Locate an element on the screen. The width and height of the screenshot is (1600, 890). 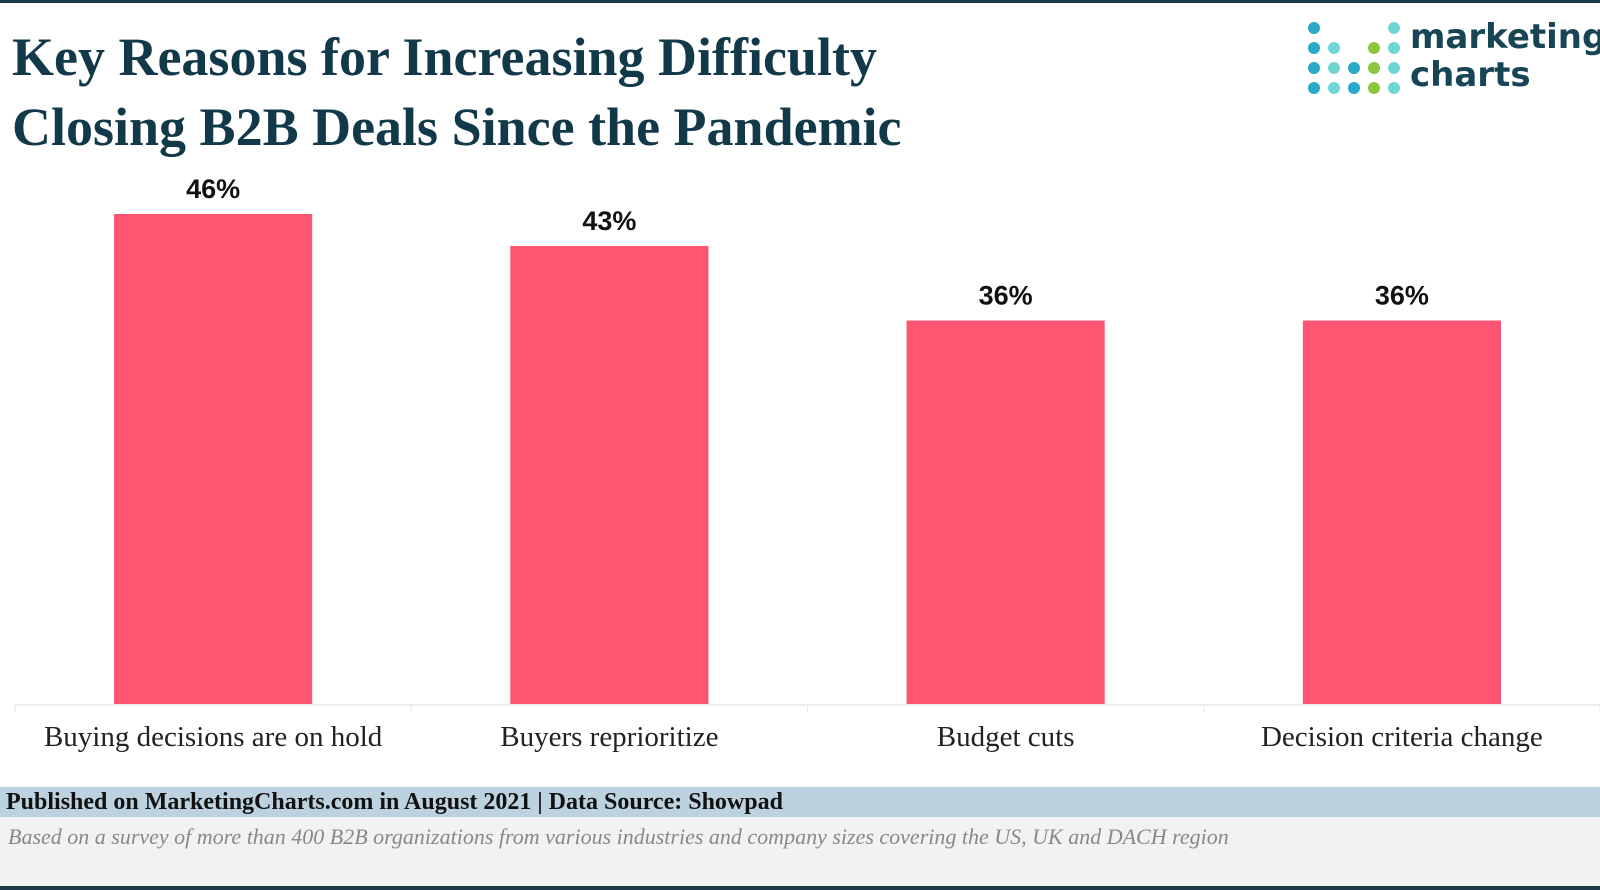
x-tick-label: Buyers reprioritize is located at coordinates (609, 737).